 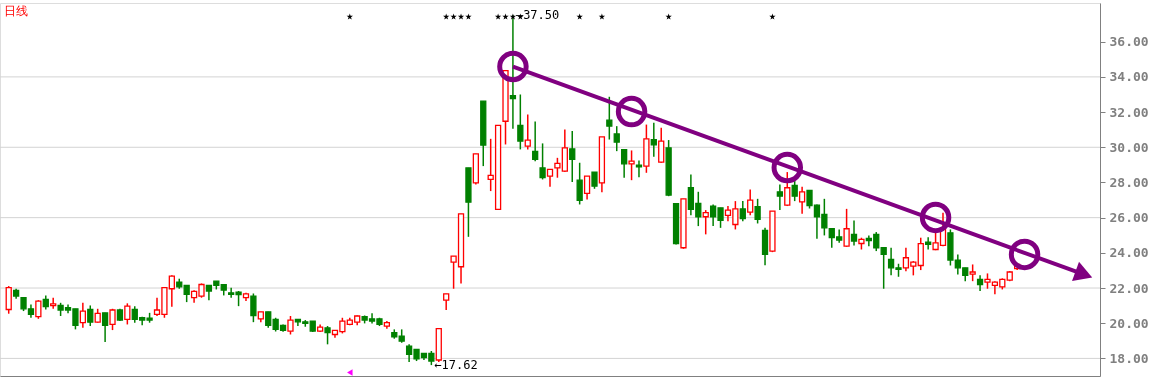 I want to click on y-tick-label: 20.00, so click(x=1129, y=323).